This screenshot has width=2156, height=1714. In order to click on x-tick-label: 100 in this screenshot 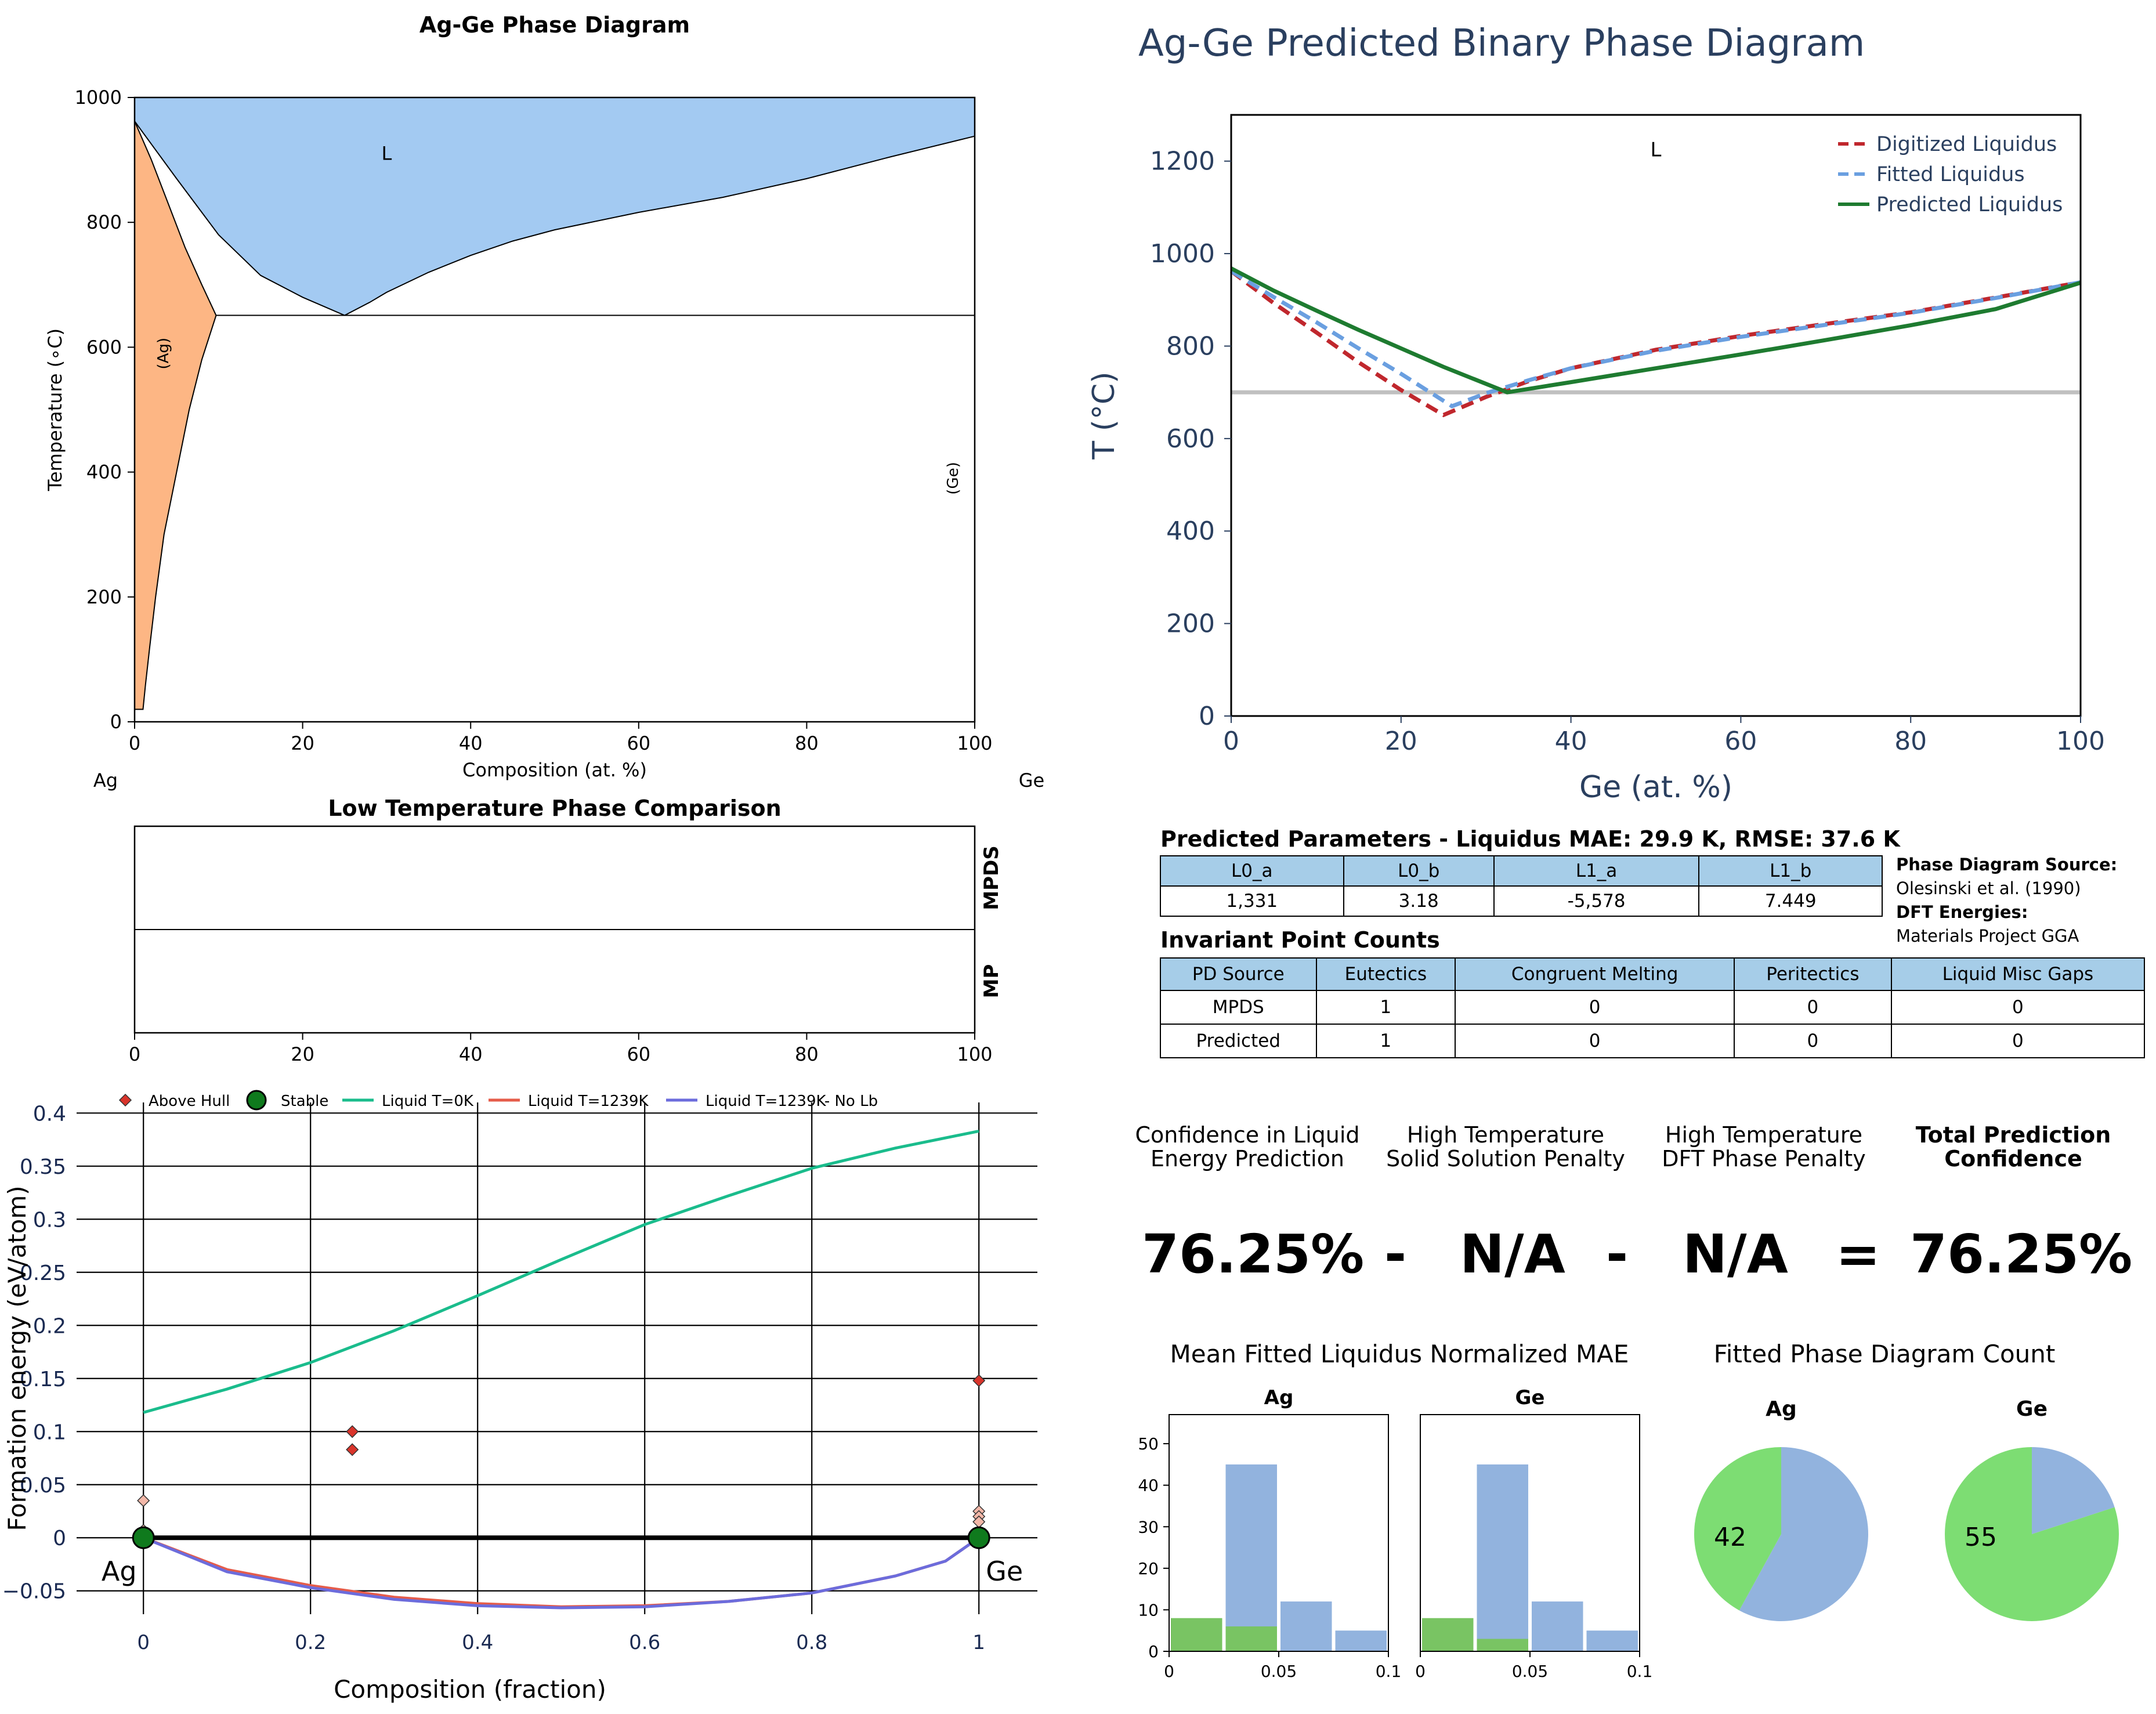, I will do `click(974, 1054)`.